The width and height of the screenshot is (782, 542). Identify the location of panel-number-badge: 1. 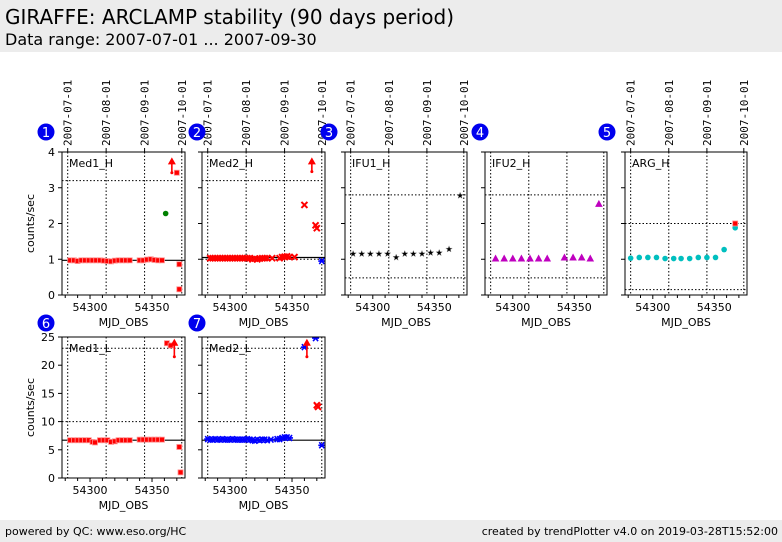
(46, 132).